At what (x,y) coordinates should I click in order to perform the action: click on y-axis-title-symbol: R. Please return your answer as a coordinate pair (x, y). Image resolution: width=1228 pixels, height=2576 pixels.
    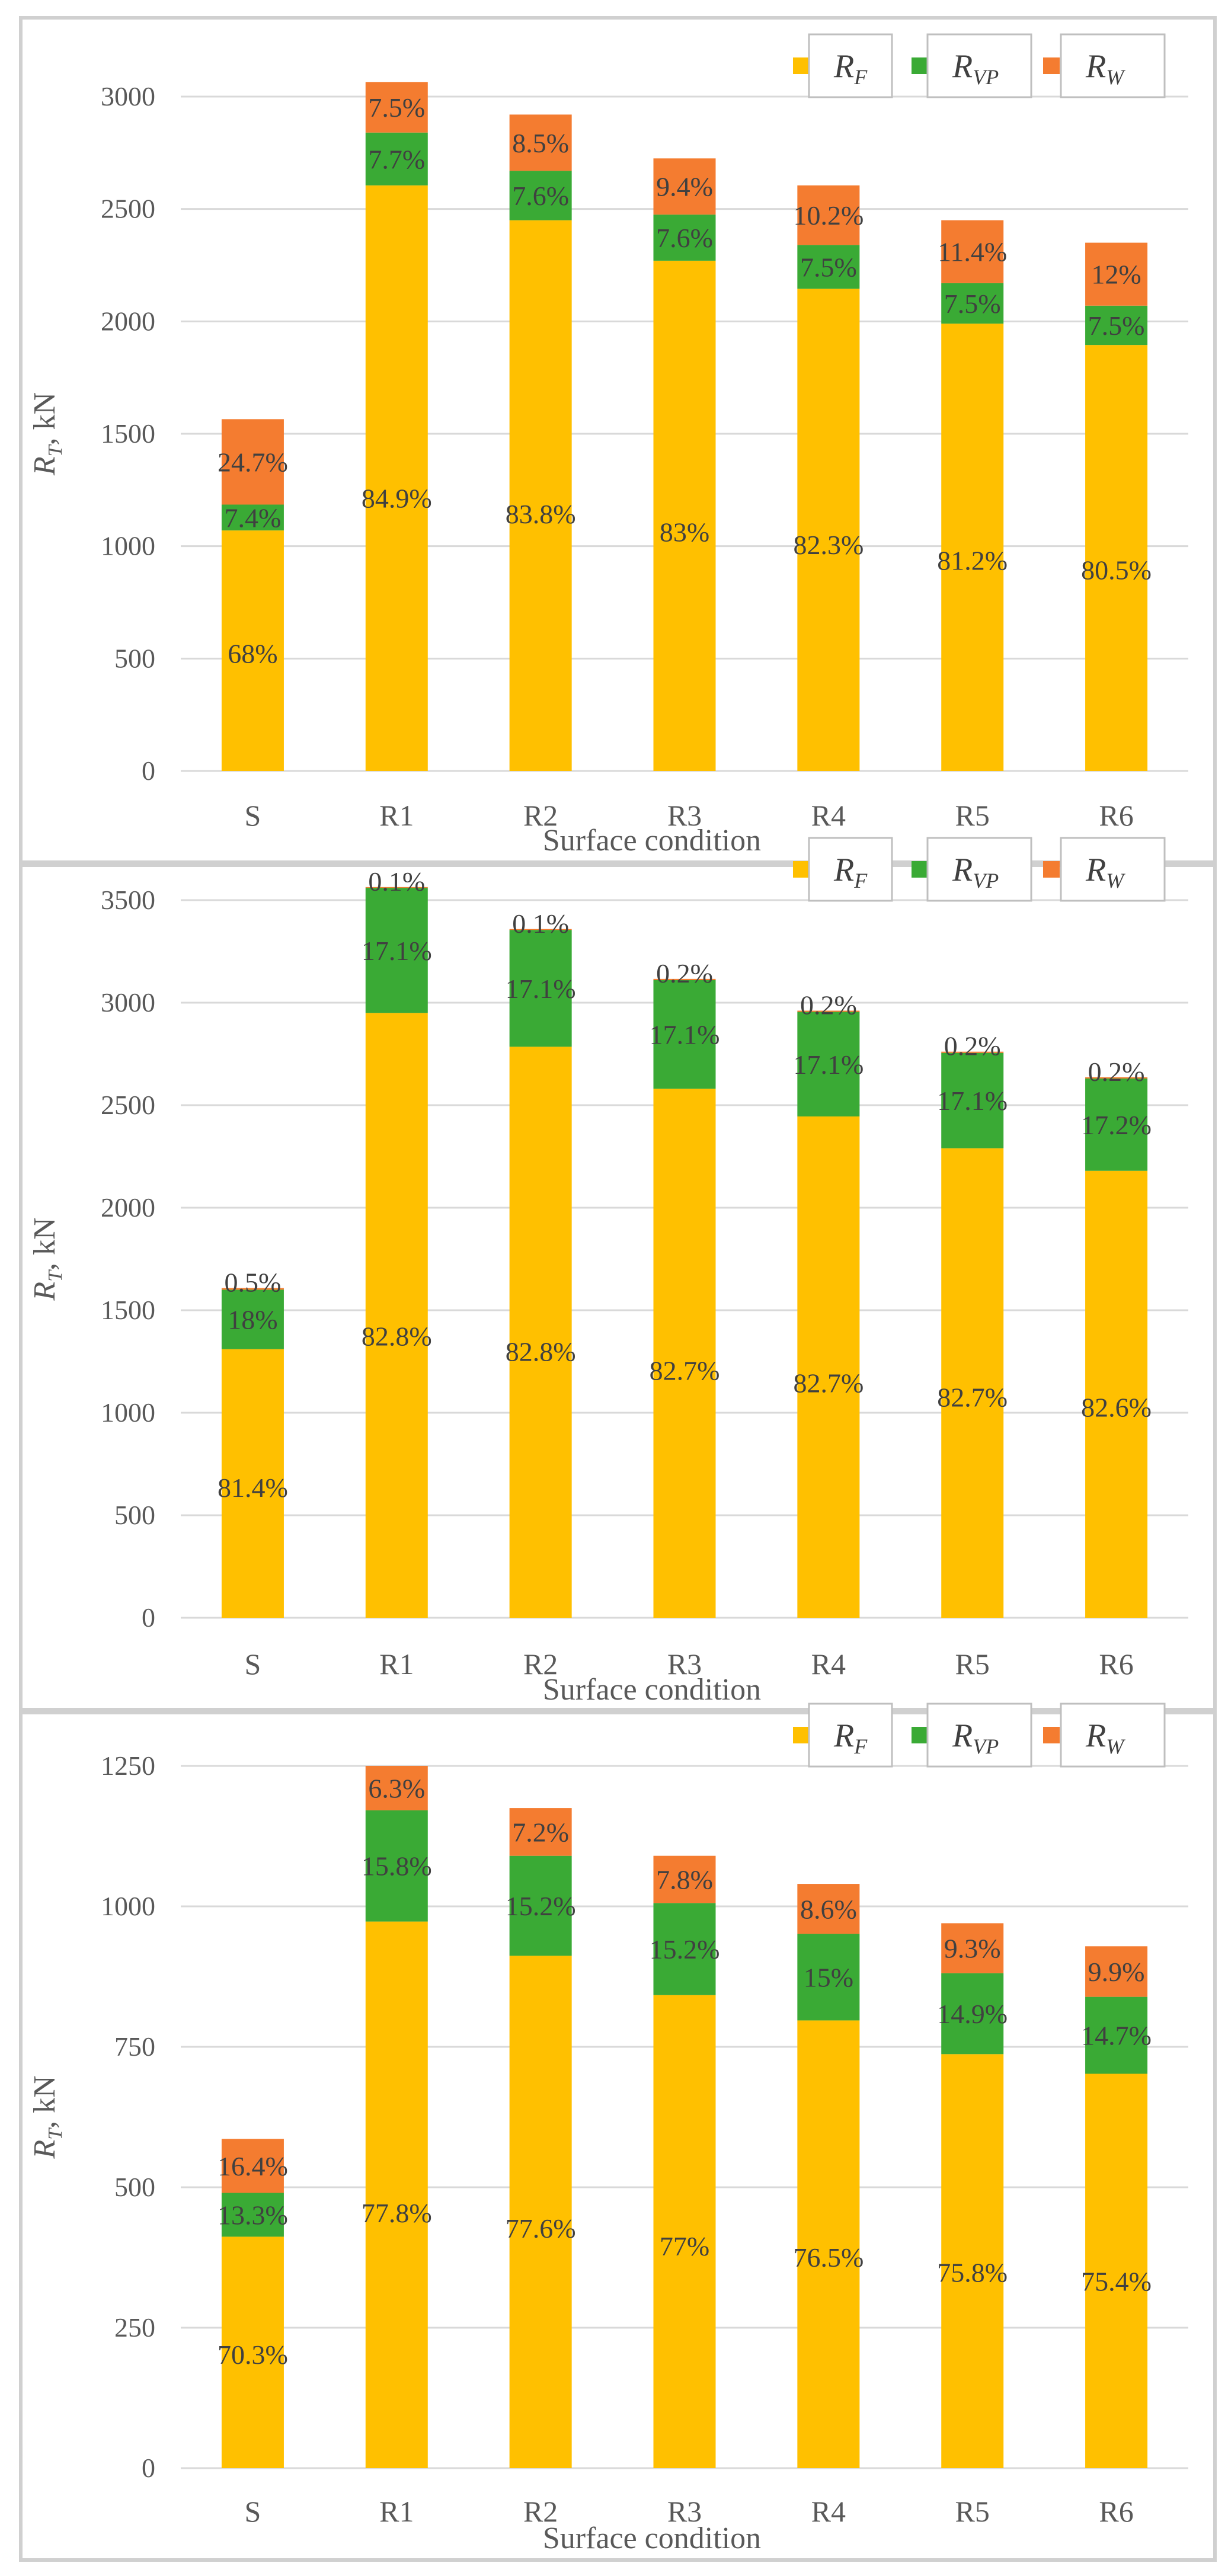
    Looking at the image, I should click on (45, 466).